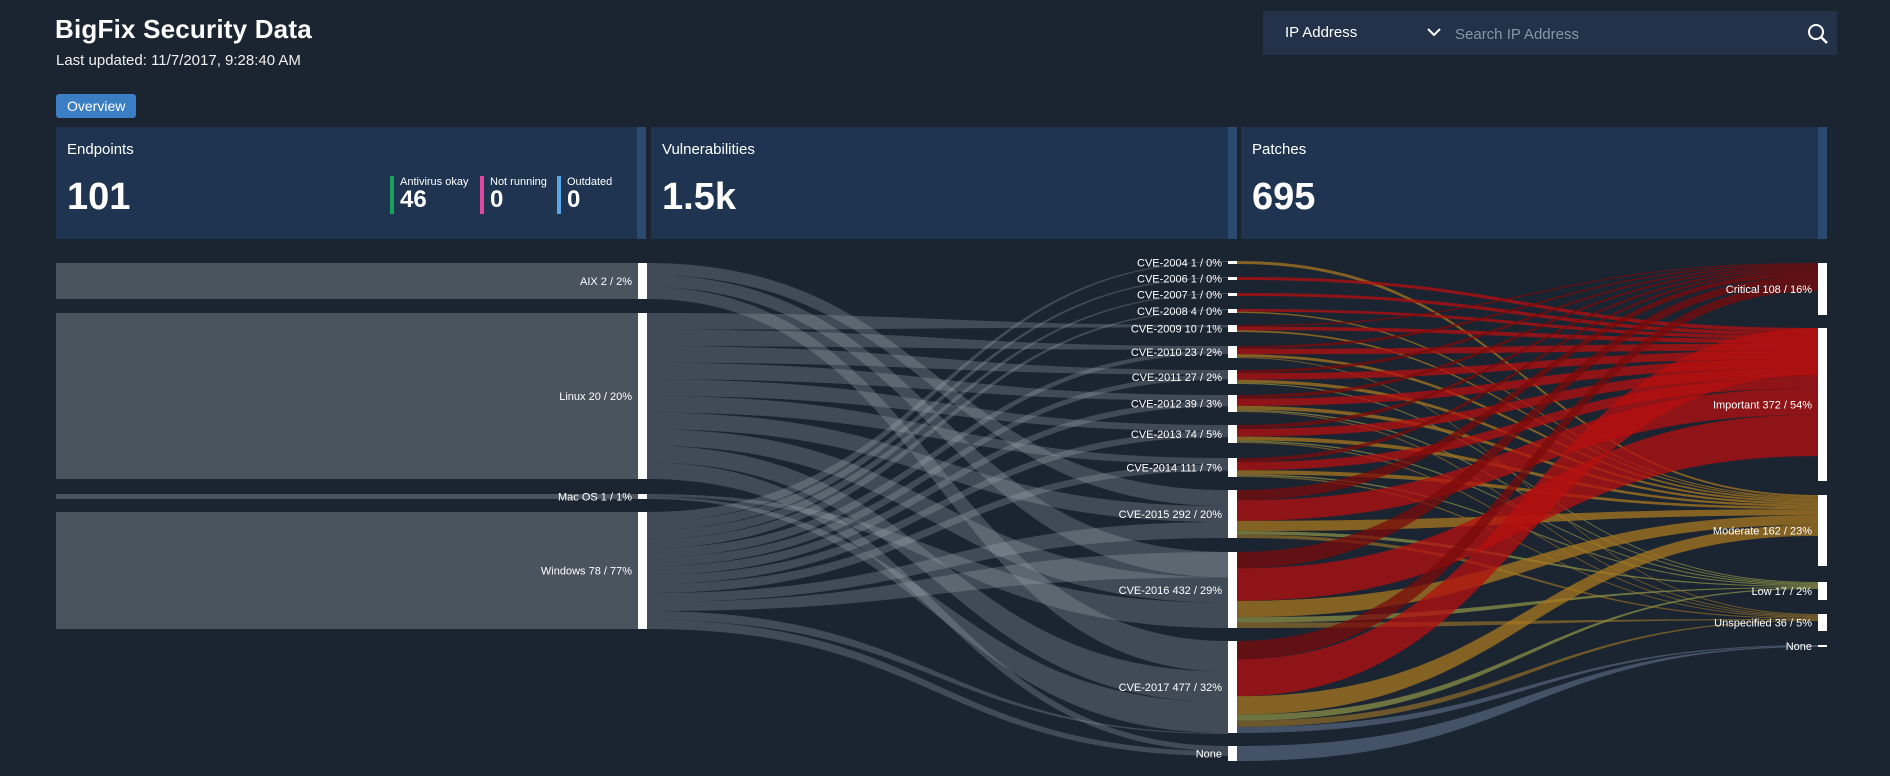  What do you see at coordinates (178, 60) in the screenshot?
I see `last-updated: Last updated: 11/7/2017, 9:28:40 AM` at bounding box center [178, 60].